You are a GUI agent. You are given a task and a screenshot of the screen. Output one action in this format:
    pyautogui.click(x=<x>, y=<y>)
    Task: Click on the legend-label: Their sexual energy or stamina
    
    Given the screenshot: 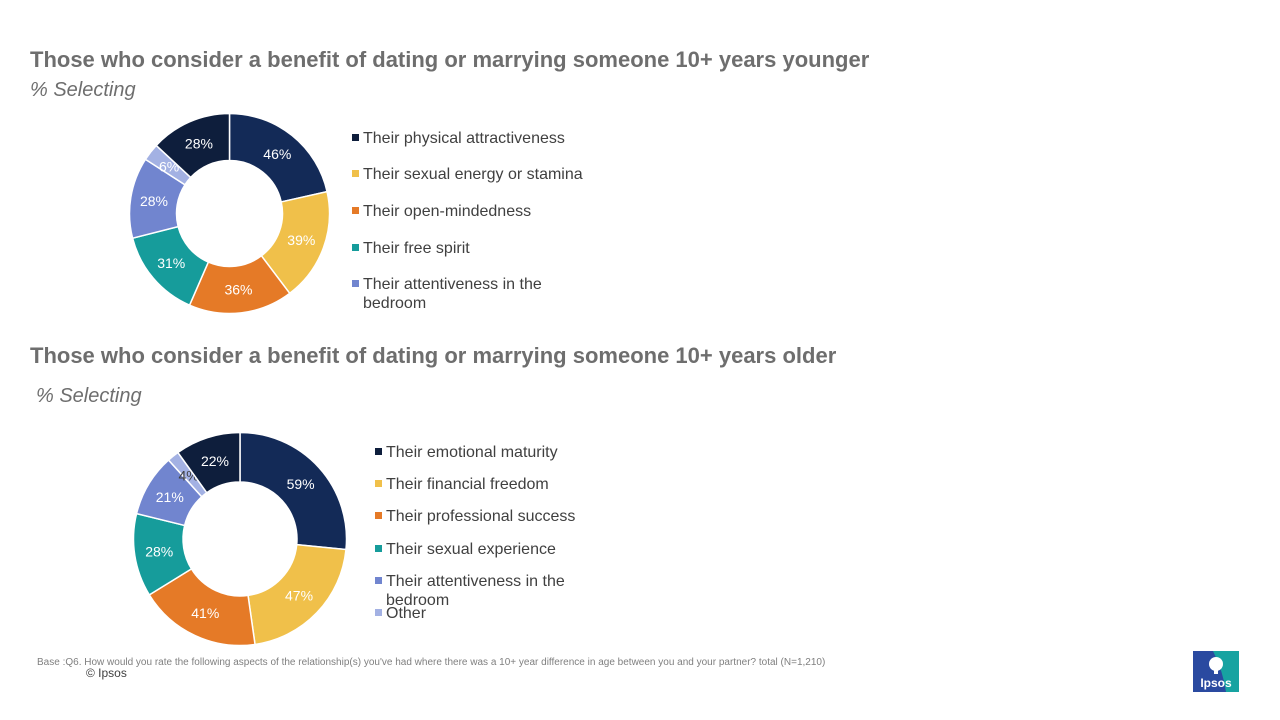 What is the action you would take?
    pyautogui.click(x=473, y=174)
    